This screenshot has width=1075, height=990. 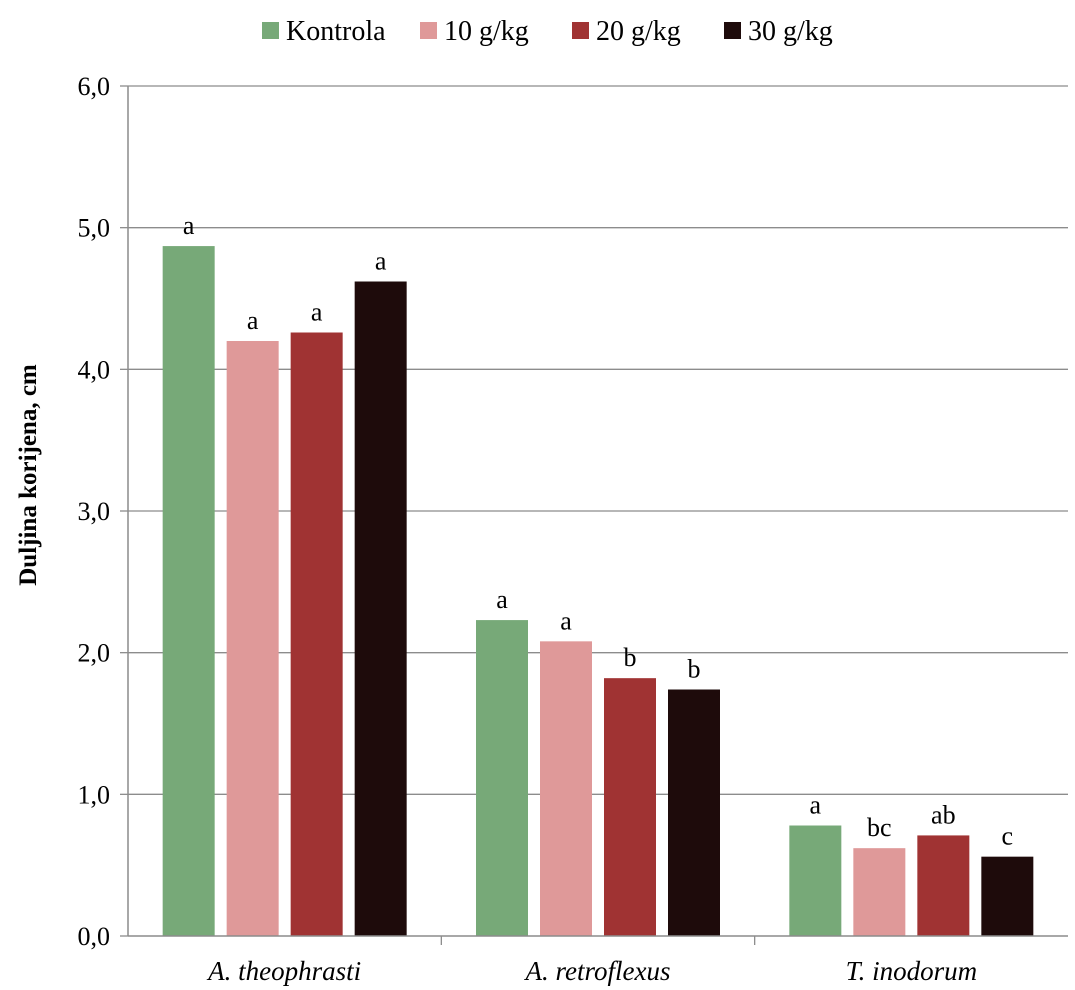 What do you see at coordinates (790, 31) in the screenshot?
I see `legend-label: 30 g/kg` at bounding box center [790, 31].